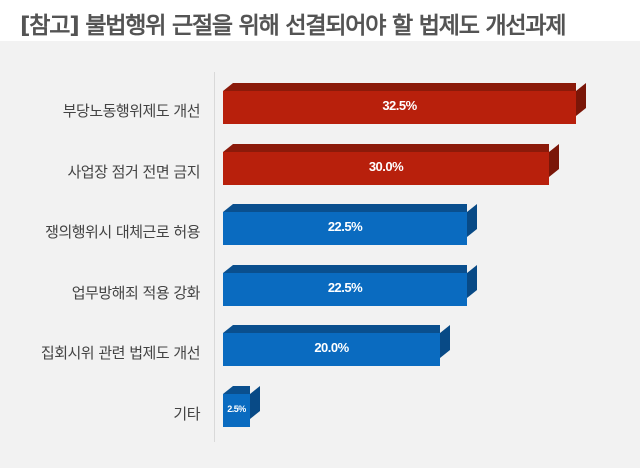  I want to click on bar-row: 집회시위 관련 법제도 개선 20.0%, so click(320, 350).